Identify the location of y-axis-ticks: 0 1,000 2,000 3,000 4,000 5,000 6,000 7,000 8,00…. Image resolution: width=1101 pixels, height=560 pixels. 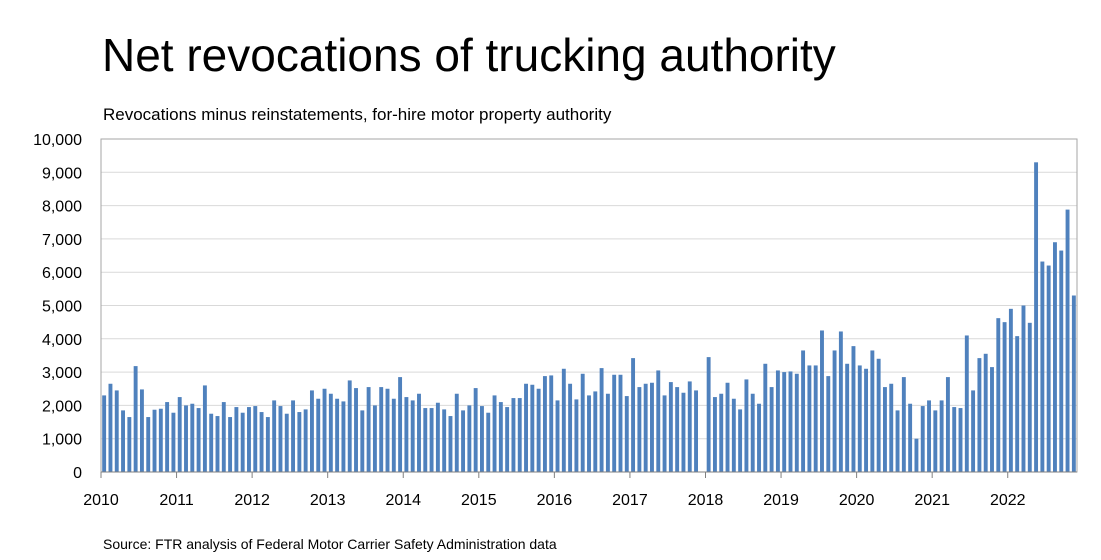
(57, 307).